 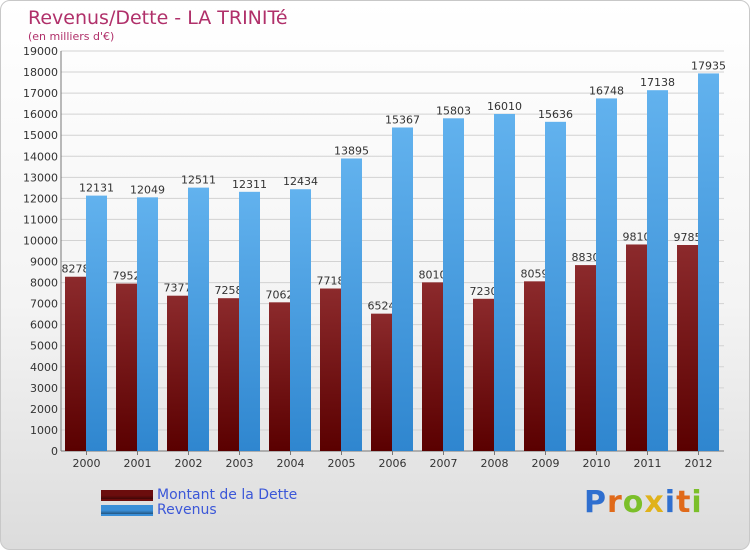 What do you see at coordinates (44, 304) in the screenshot?
I see `y-tick-label: 7000` at bounding box center [44, 304].